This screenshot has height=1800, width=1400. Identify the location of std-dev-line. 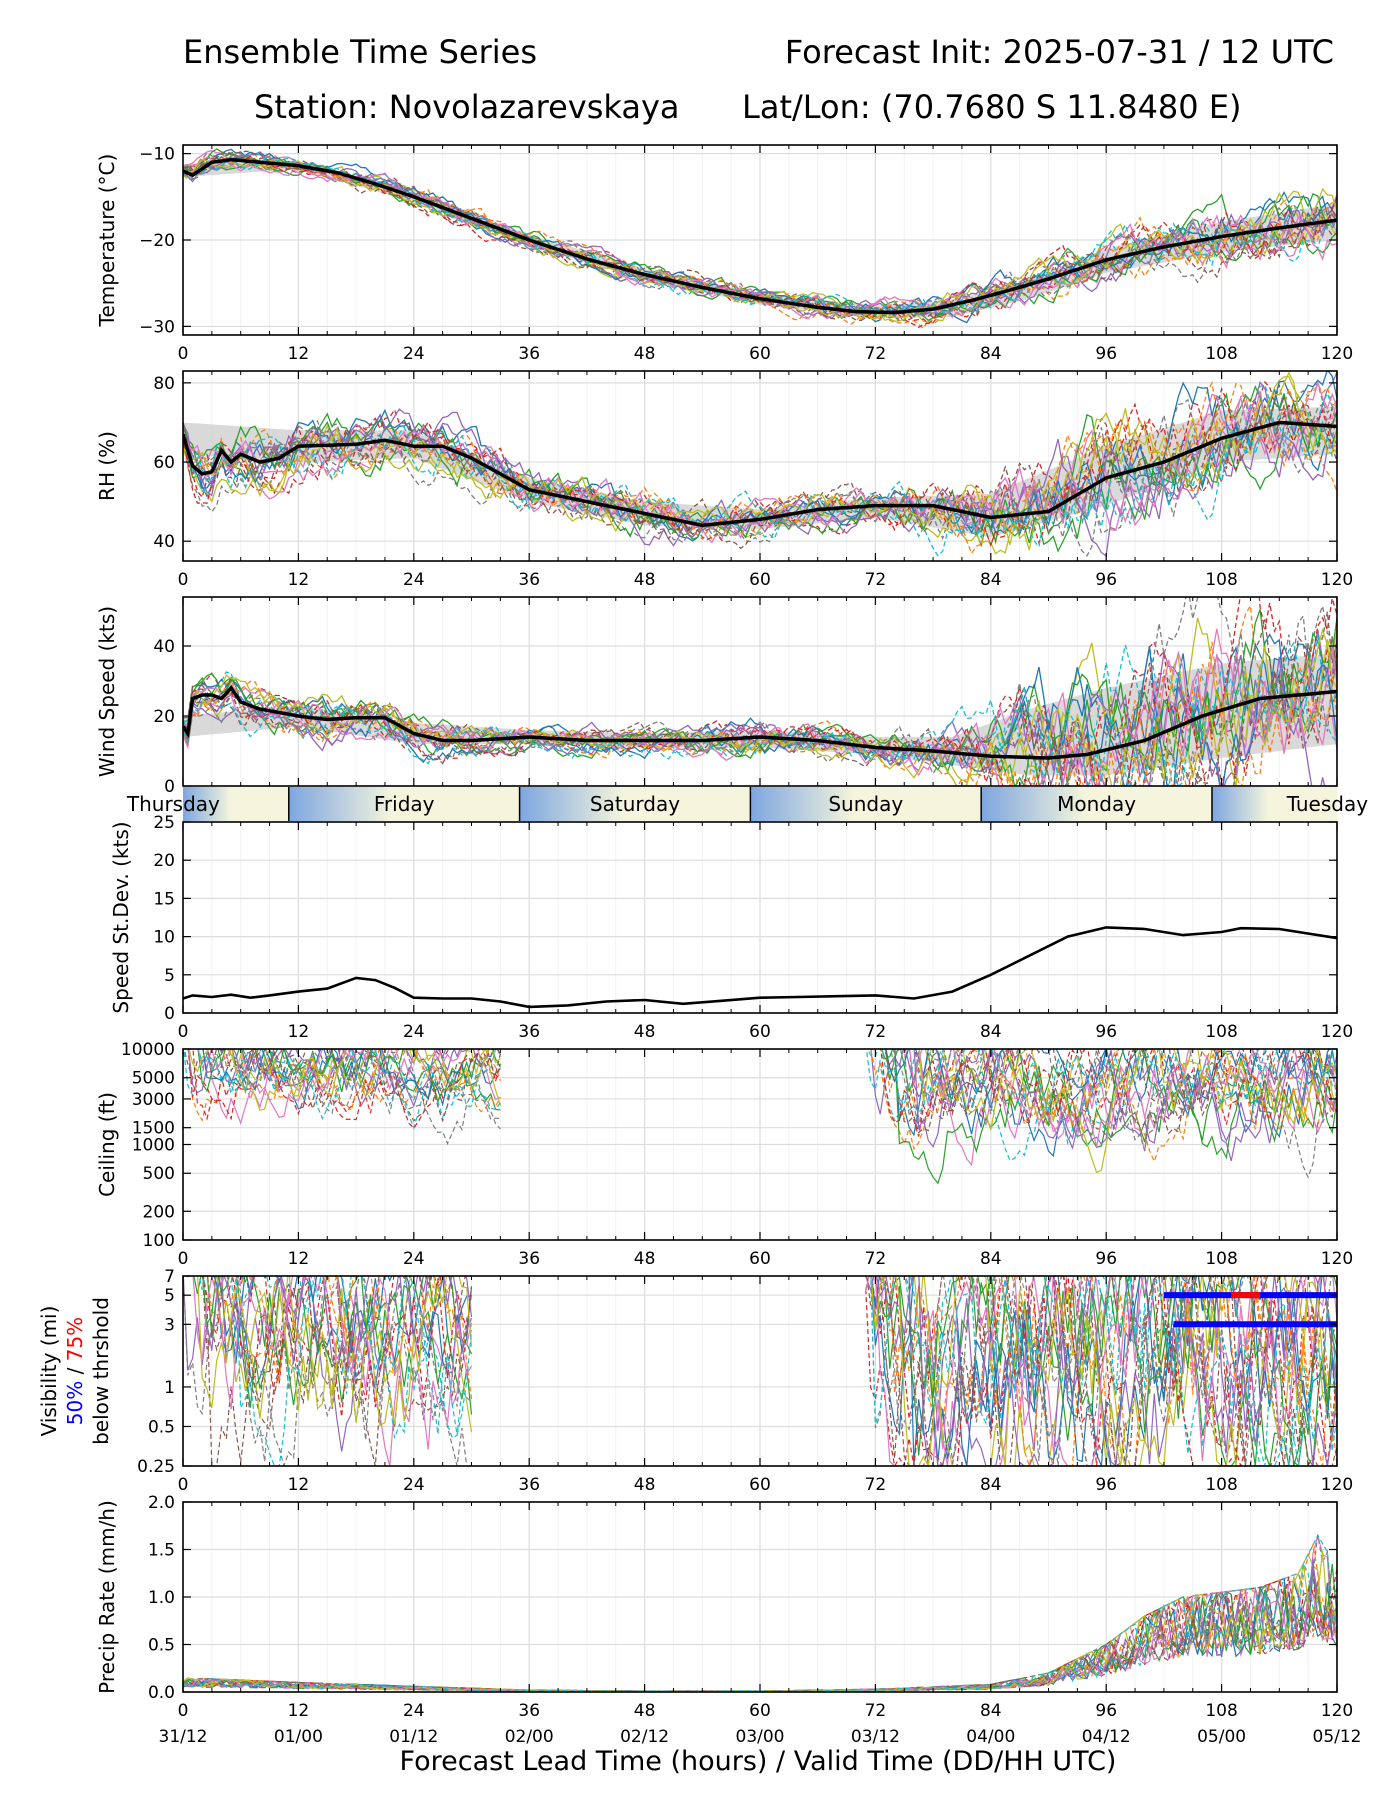
(760, 967).